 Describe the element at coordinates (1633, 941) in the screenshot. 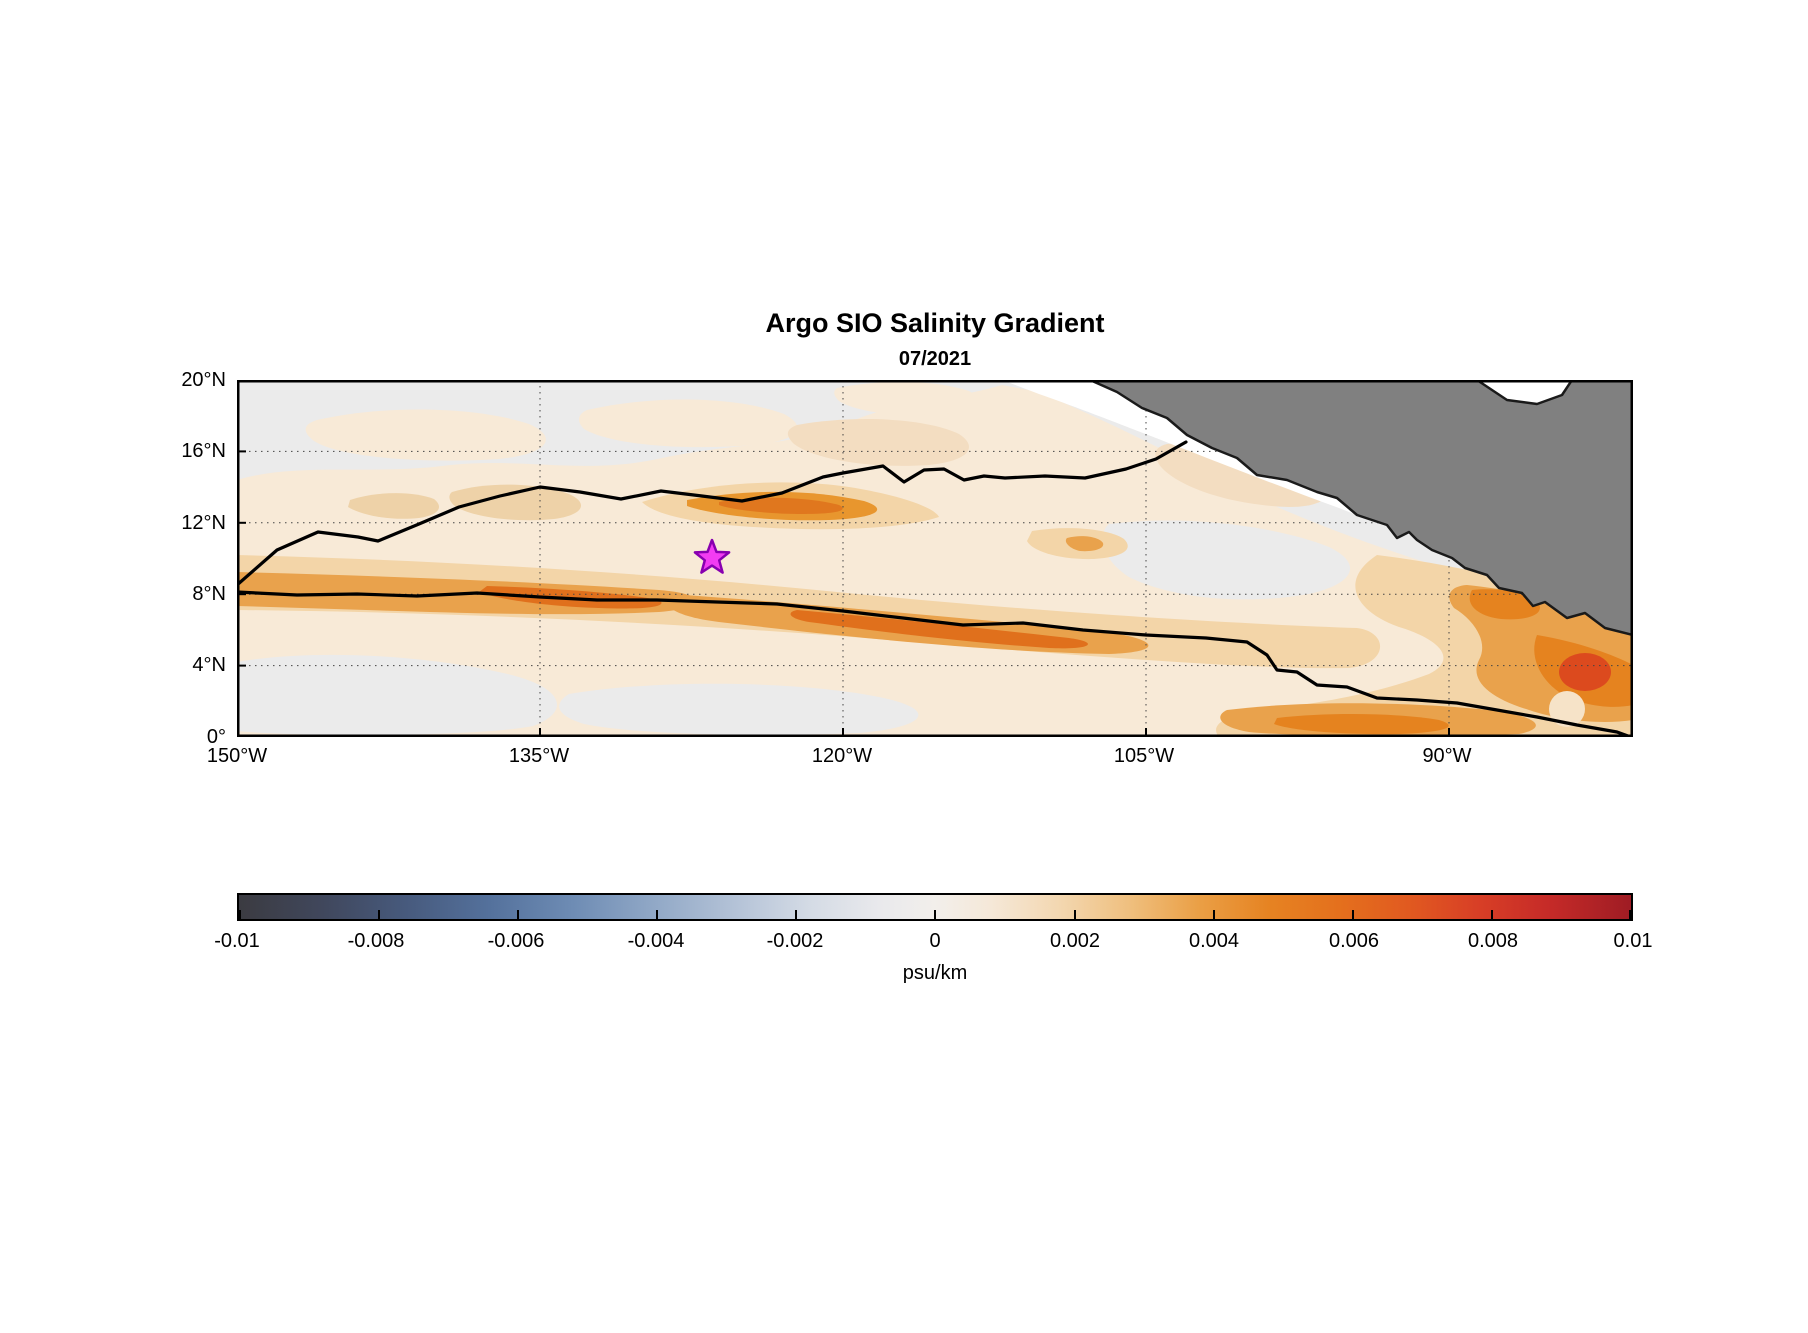

I see `colorbar-tick-label: 0.01` at that location.